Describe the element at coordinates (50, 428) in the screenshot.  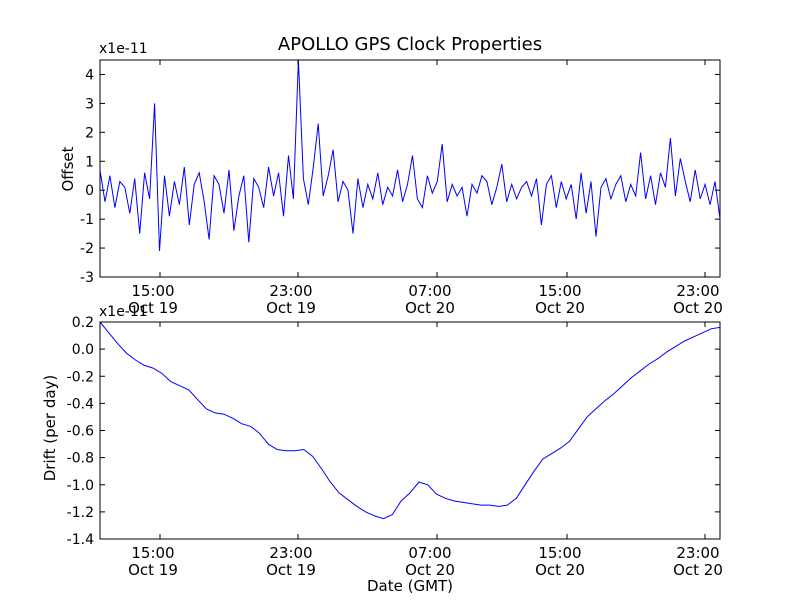
I see `drift-y-label: Drift (per day)` at that location.